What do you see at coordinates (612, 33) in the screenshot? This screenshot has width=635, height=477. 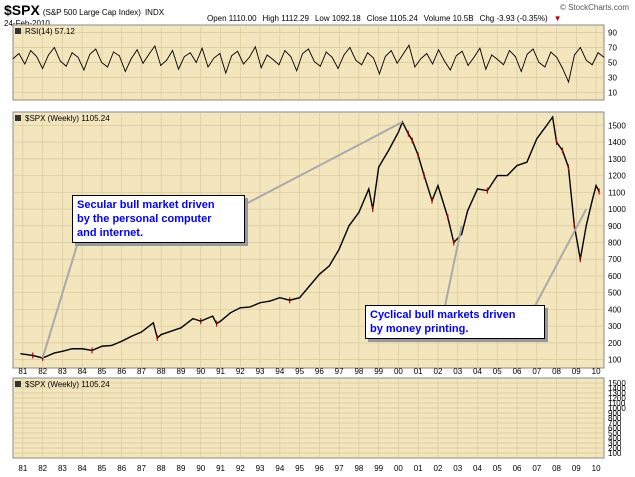 I see `rsi-y-tick-label: 90` at bounding box center [612, 33].